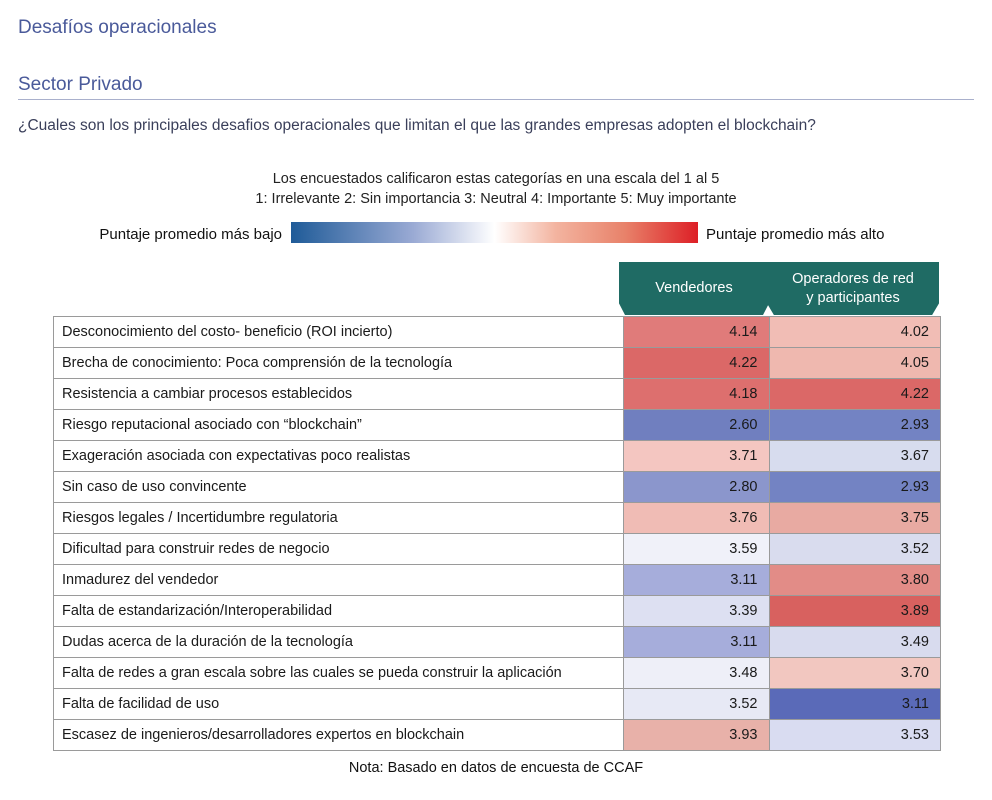 The width and height of the screenshot is (992, 800). I want to click on legend-high-label: Puntaje promedio más alto, so click(795, 234).